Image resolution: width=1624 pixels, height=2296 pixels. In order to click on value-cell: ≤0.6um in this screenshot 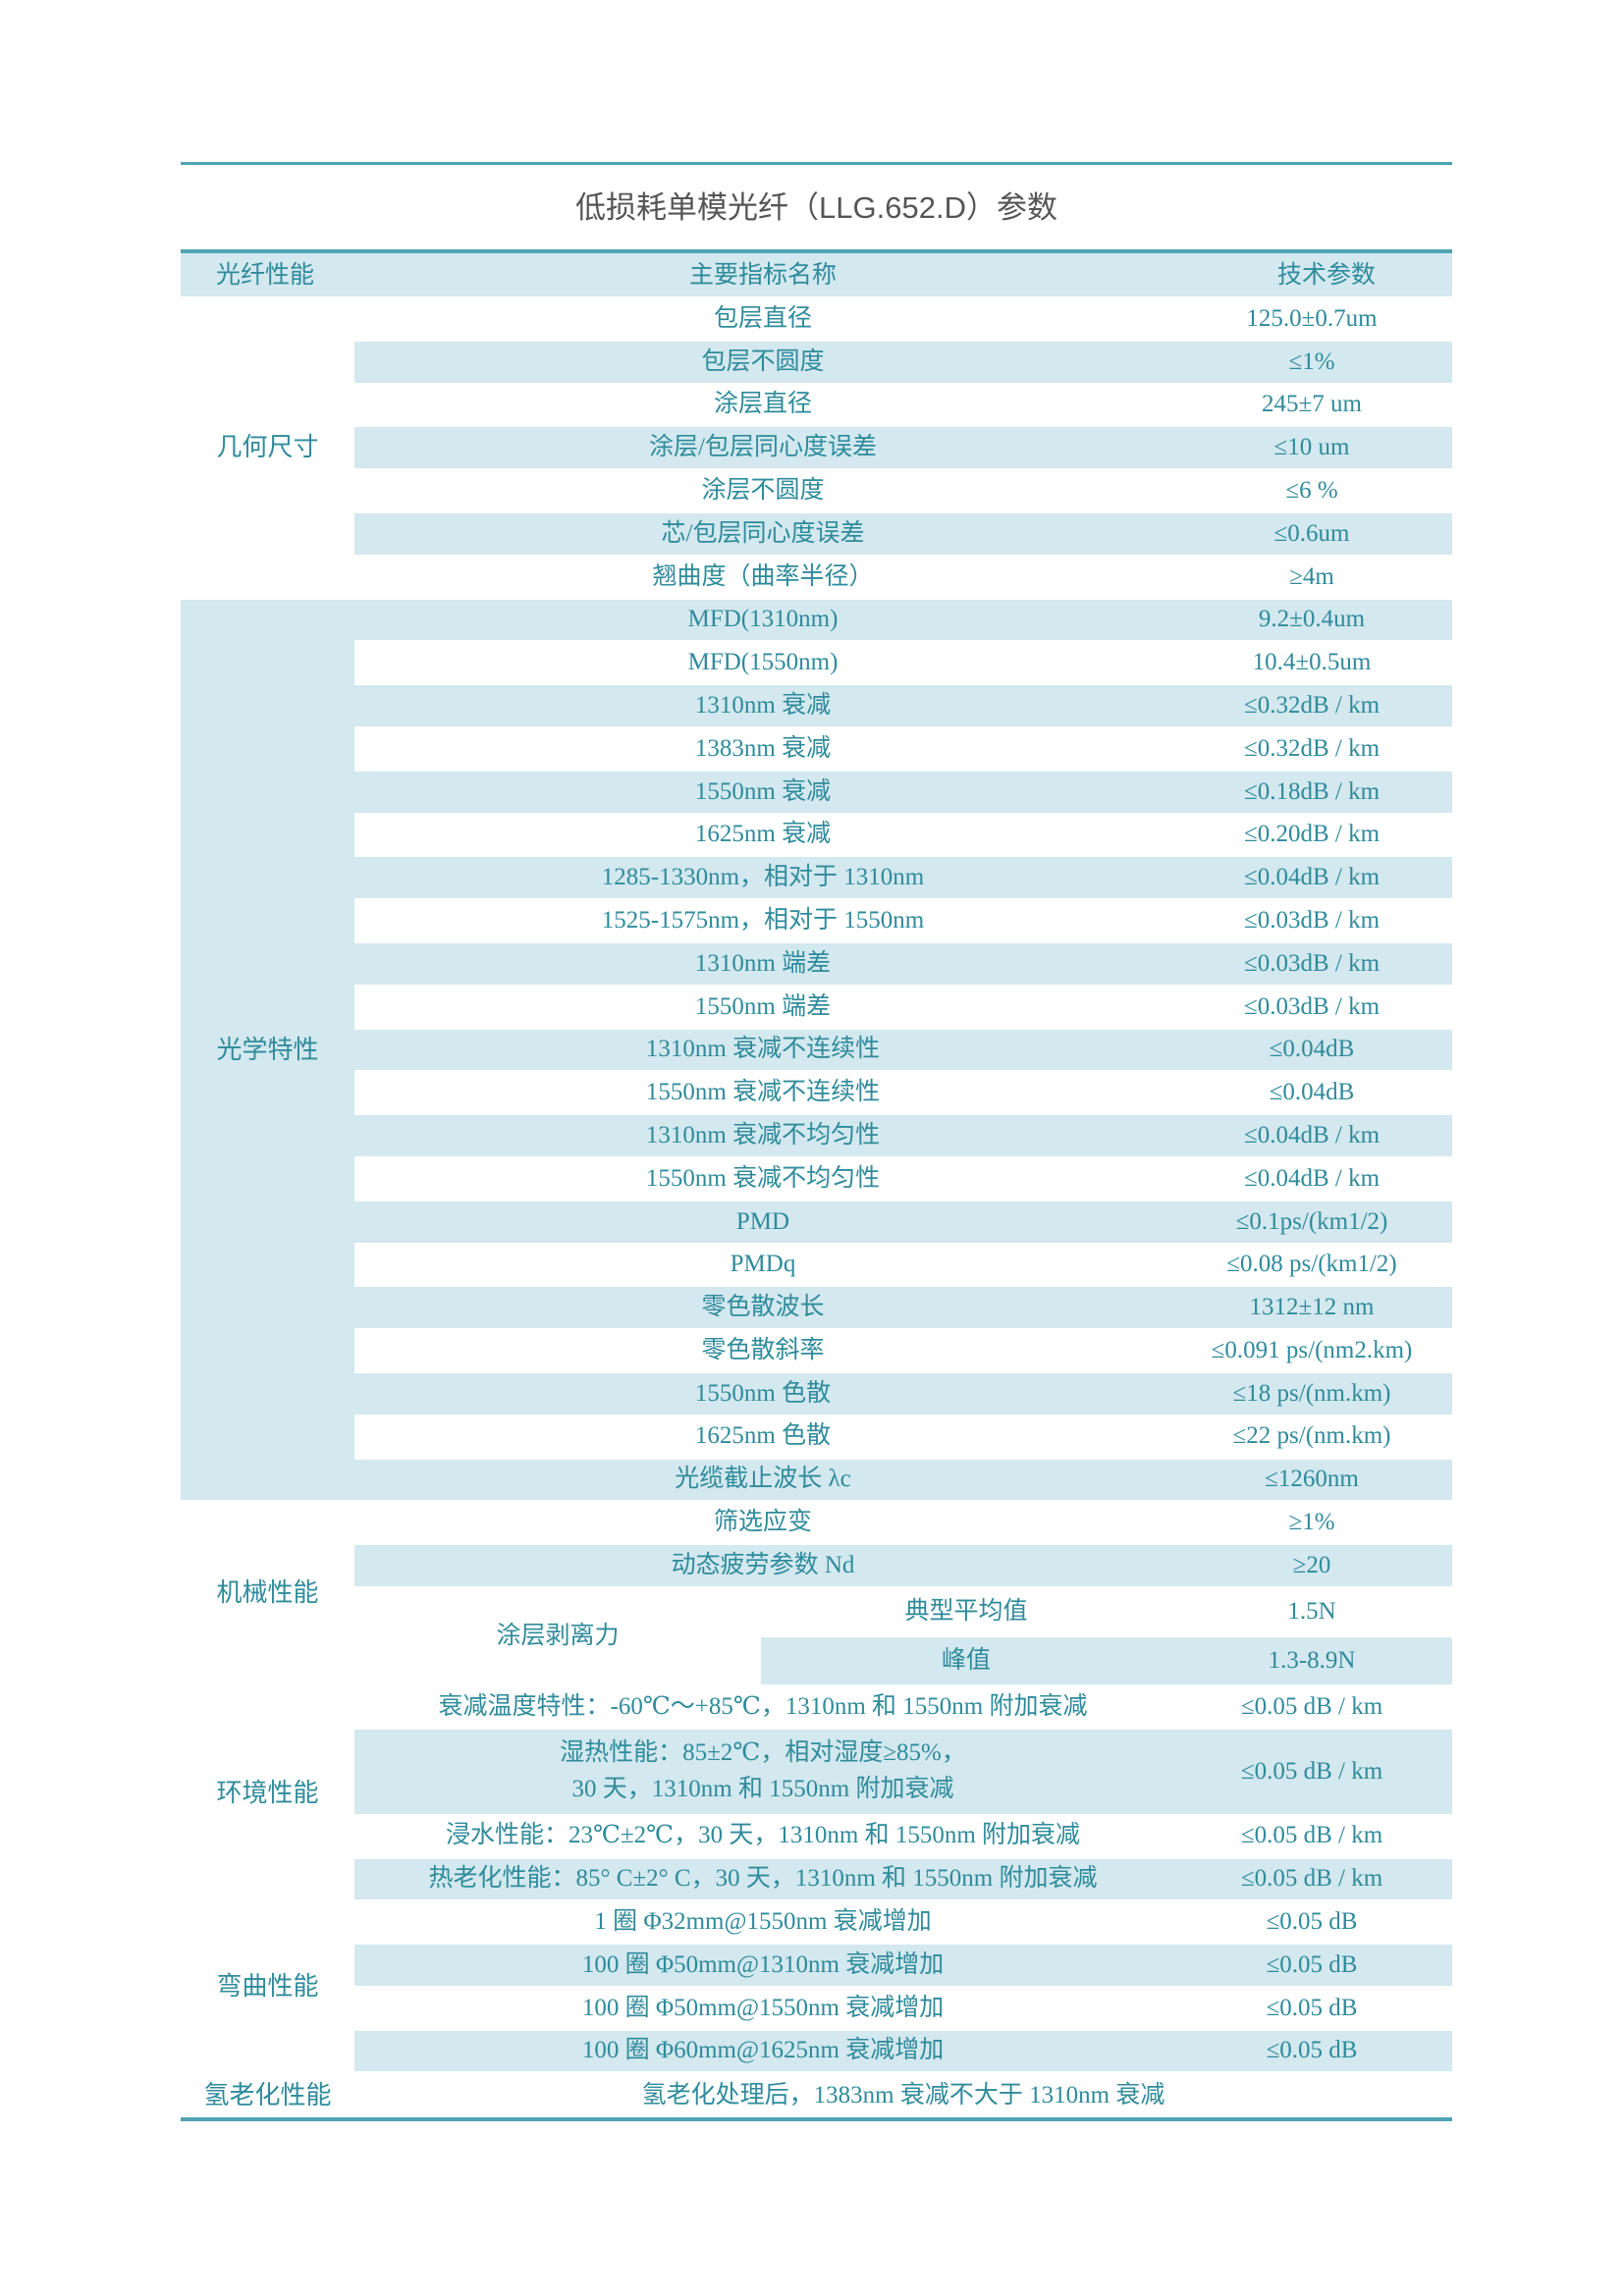, I will do `click(1312, 534)`.